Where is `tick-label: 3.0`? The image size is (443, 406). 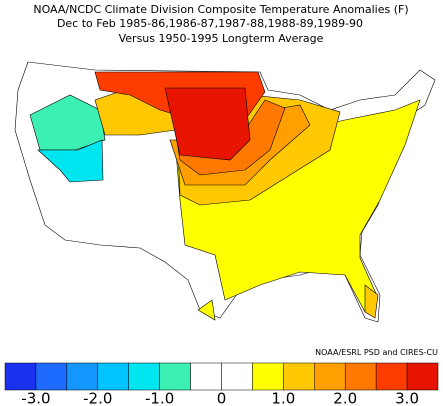
tick-label: 3.0 is located at coordinates (407, 398).